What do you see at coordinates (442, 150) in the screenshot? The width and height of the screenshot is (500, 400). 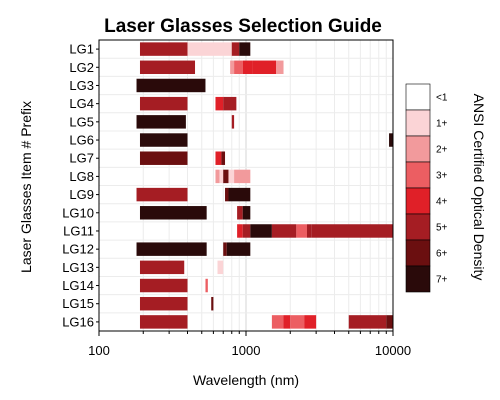 I see `legend-label: 2+` at bounding box center [442, 150].